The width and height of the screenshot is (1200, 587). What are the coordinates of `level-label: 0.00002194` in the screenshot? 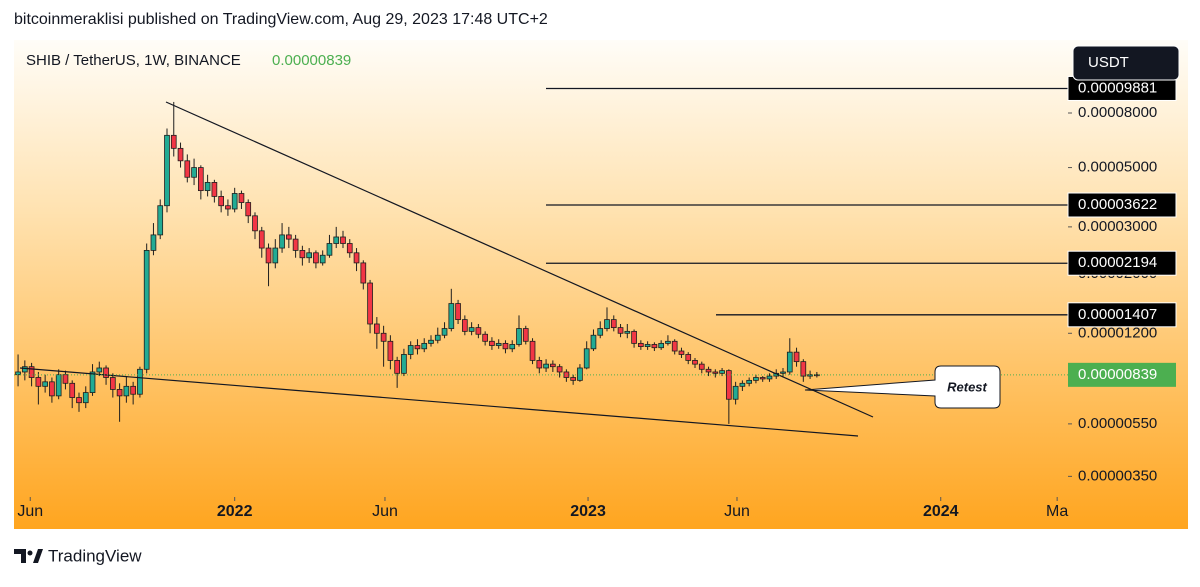 It's located at (1117, 262).